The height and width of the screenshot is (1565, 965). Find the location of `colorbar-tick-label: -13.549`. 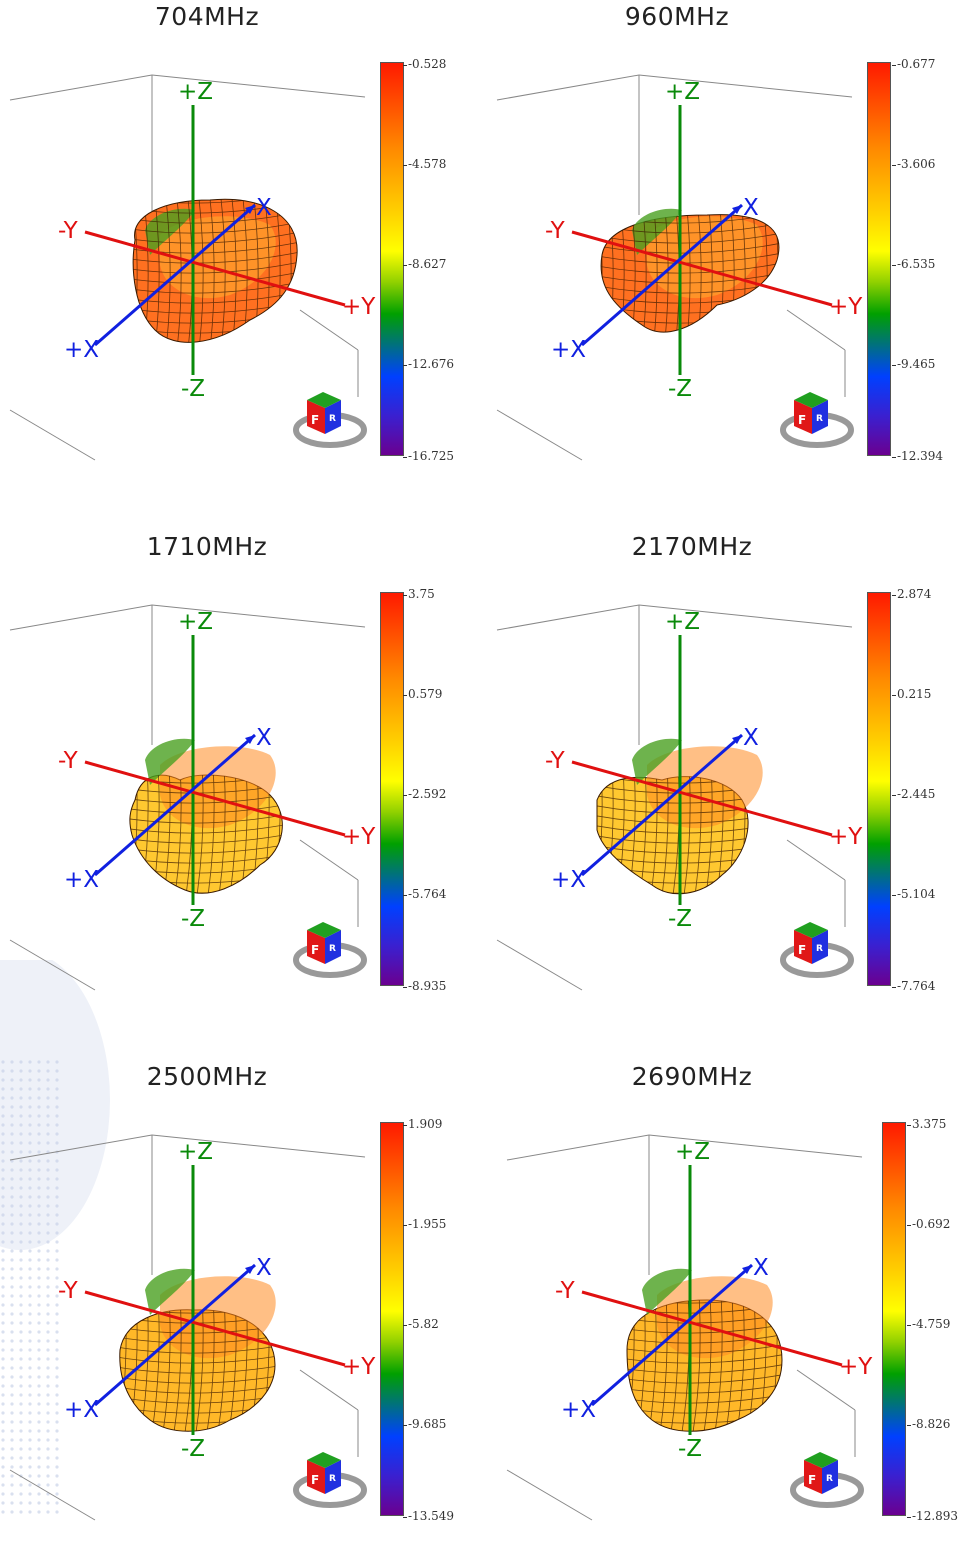

colorbar-tick-label: -13.549 is located at coordinates (428, 1516).